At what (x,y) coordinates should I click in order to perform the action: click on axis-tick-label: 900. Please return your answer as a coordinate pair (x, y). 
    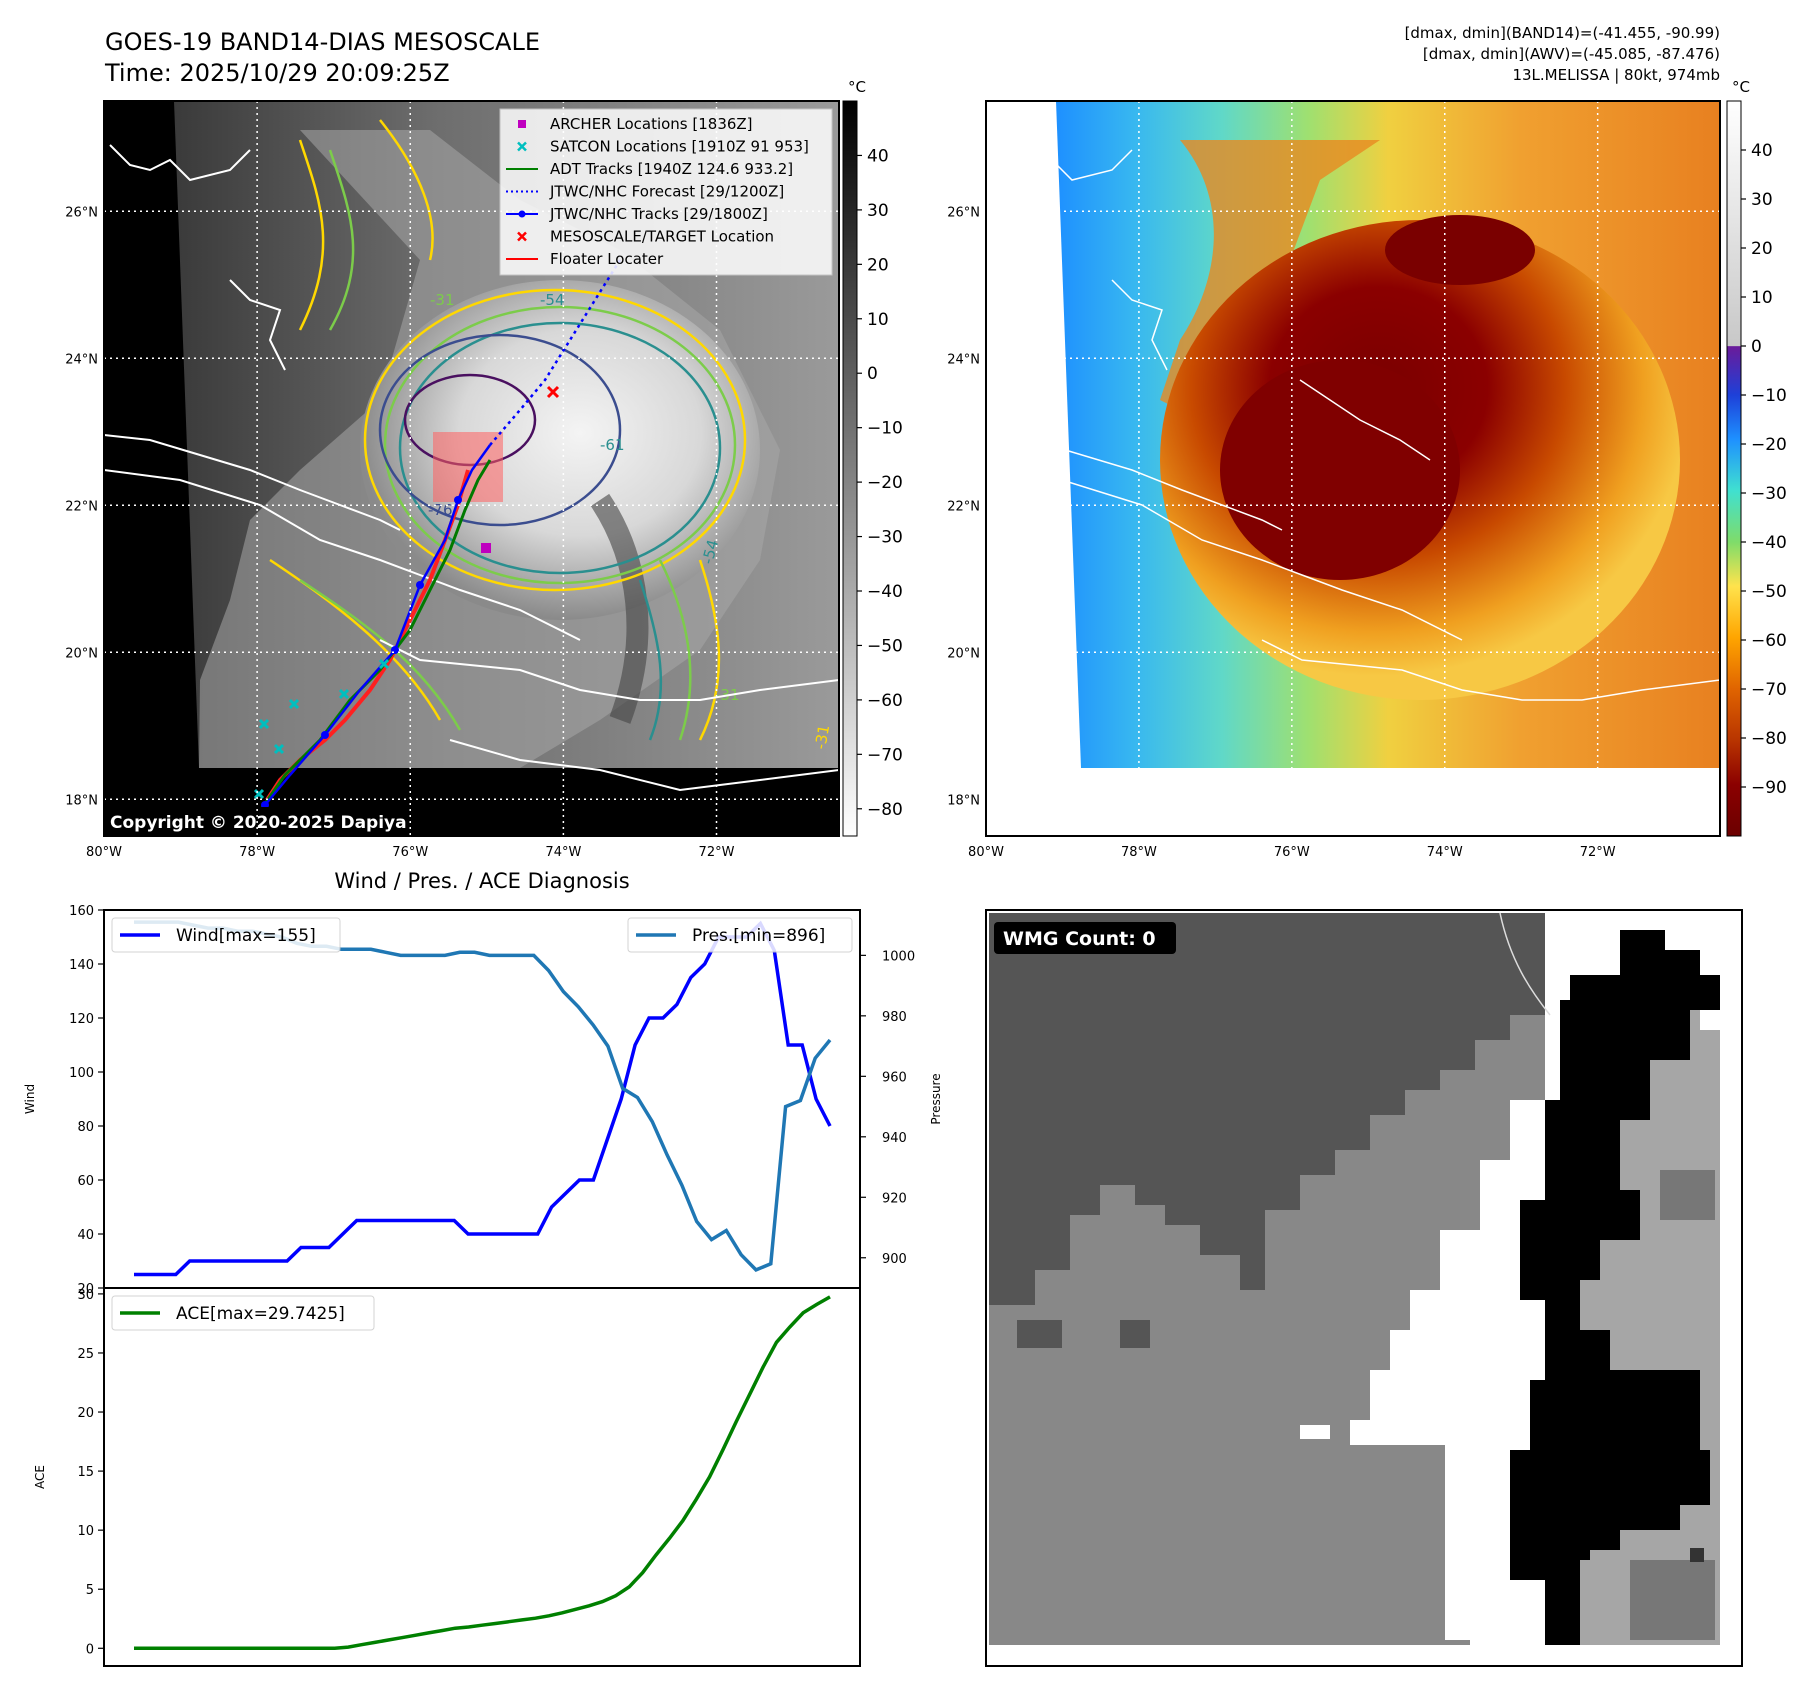
    Looking at the image, I should click on (894, 1259).